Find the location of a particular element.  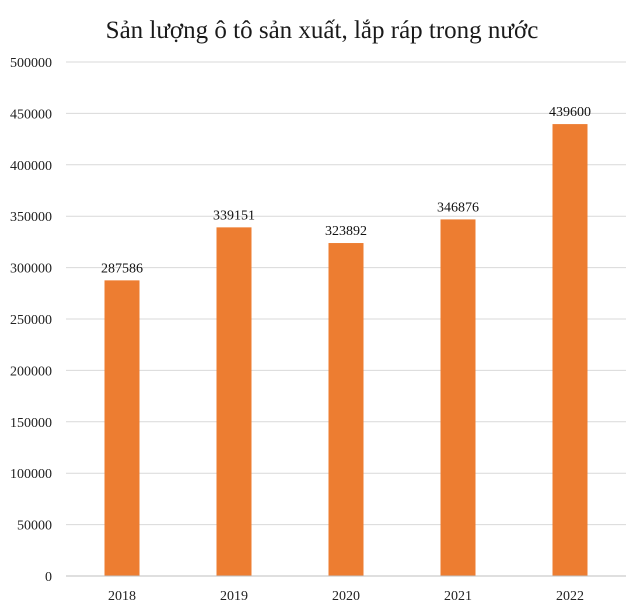

x-axis-ticks: 2018 2019 2020 2021 2022 is located at coordinates (346, 596).